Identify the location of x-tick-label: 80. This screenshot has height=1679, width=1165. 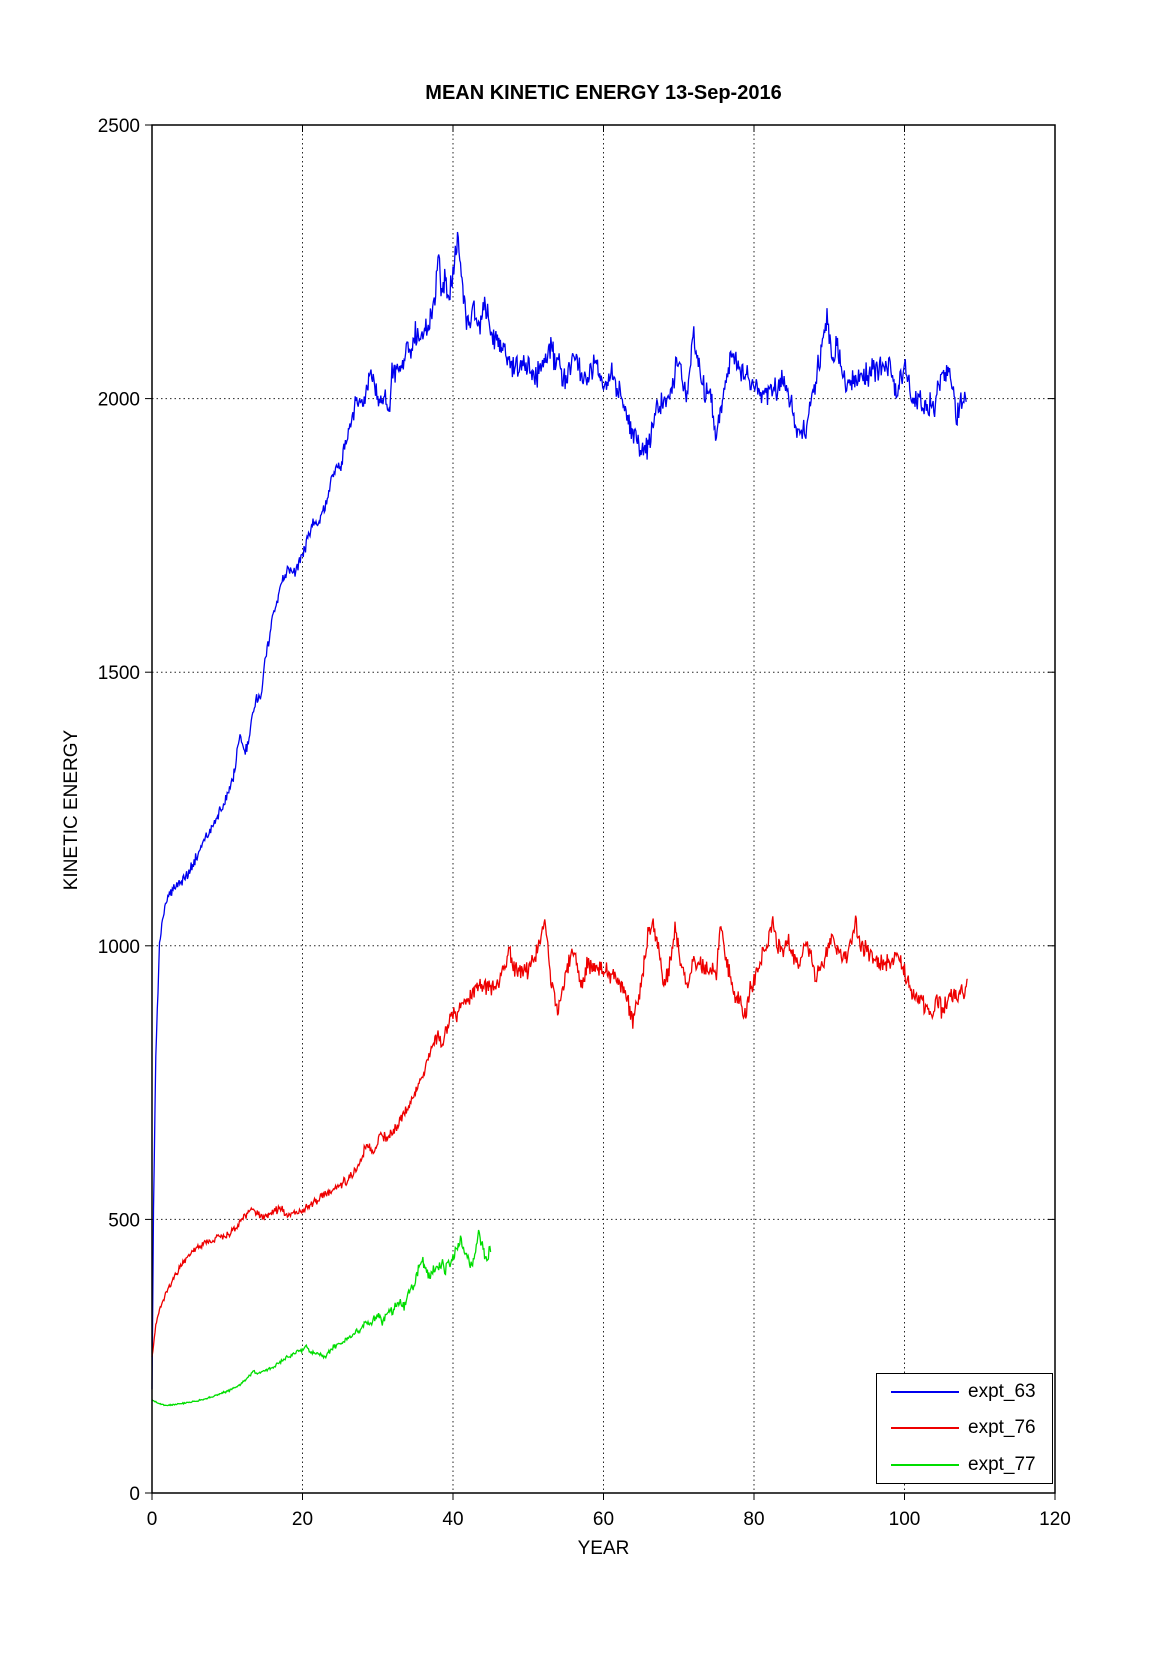
(753, 1519).